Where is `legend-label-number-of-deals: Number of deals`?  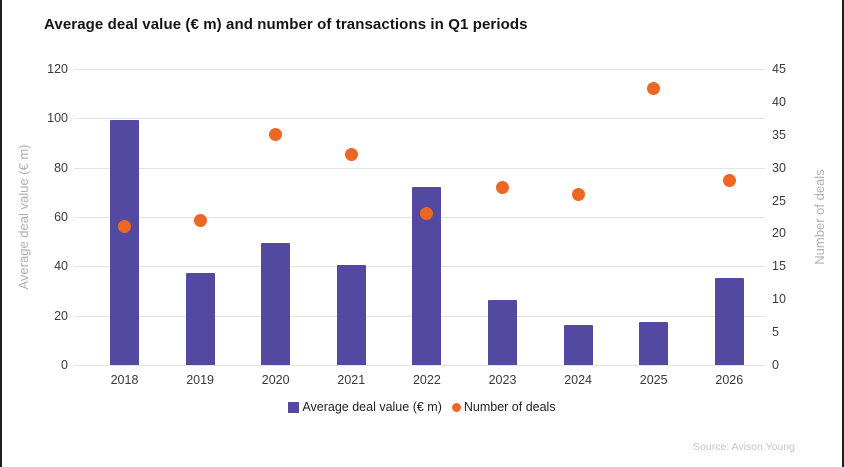 legend-label-number-of-deals: Number of deals is located at coordinates (509, 407).